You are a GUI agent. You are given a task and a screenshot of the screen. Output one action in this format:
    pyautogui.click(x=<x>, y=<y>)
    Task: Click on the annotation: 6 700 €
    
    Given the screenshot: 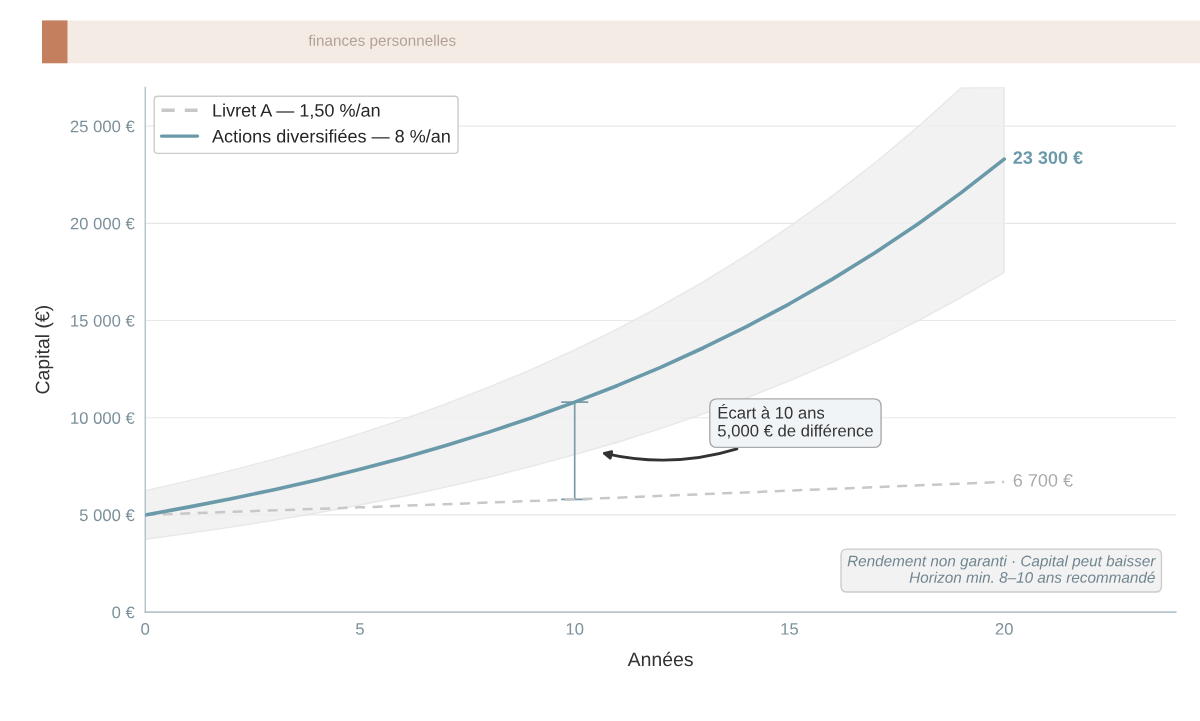 What is the action you would take?
    pyautogui.click(x=1043, y=480)
    